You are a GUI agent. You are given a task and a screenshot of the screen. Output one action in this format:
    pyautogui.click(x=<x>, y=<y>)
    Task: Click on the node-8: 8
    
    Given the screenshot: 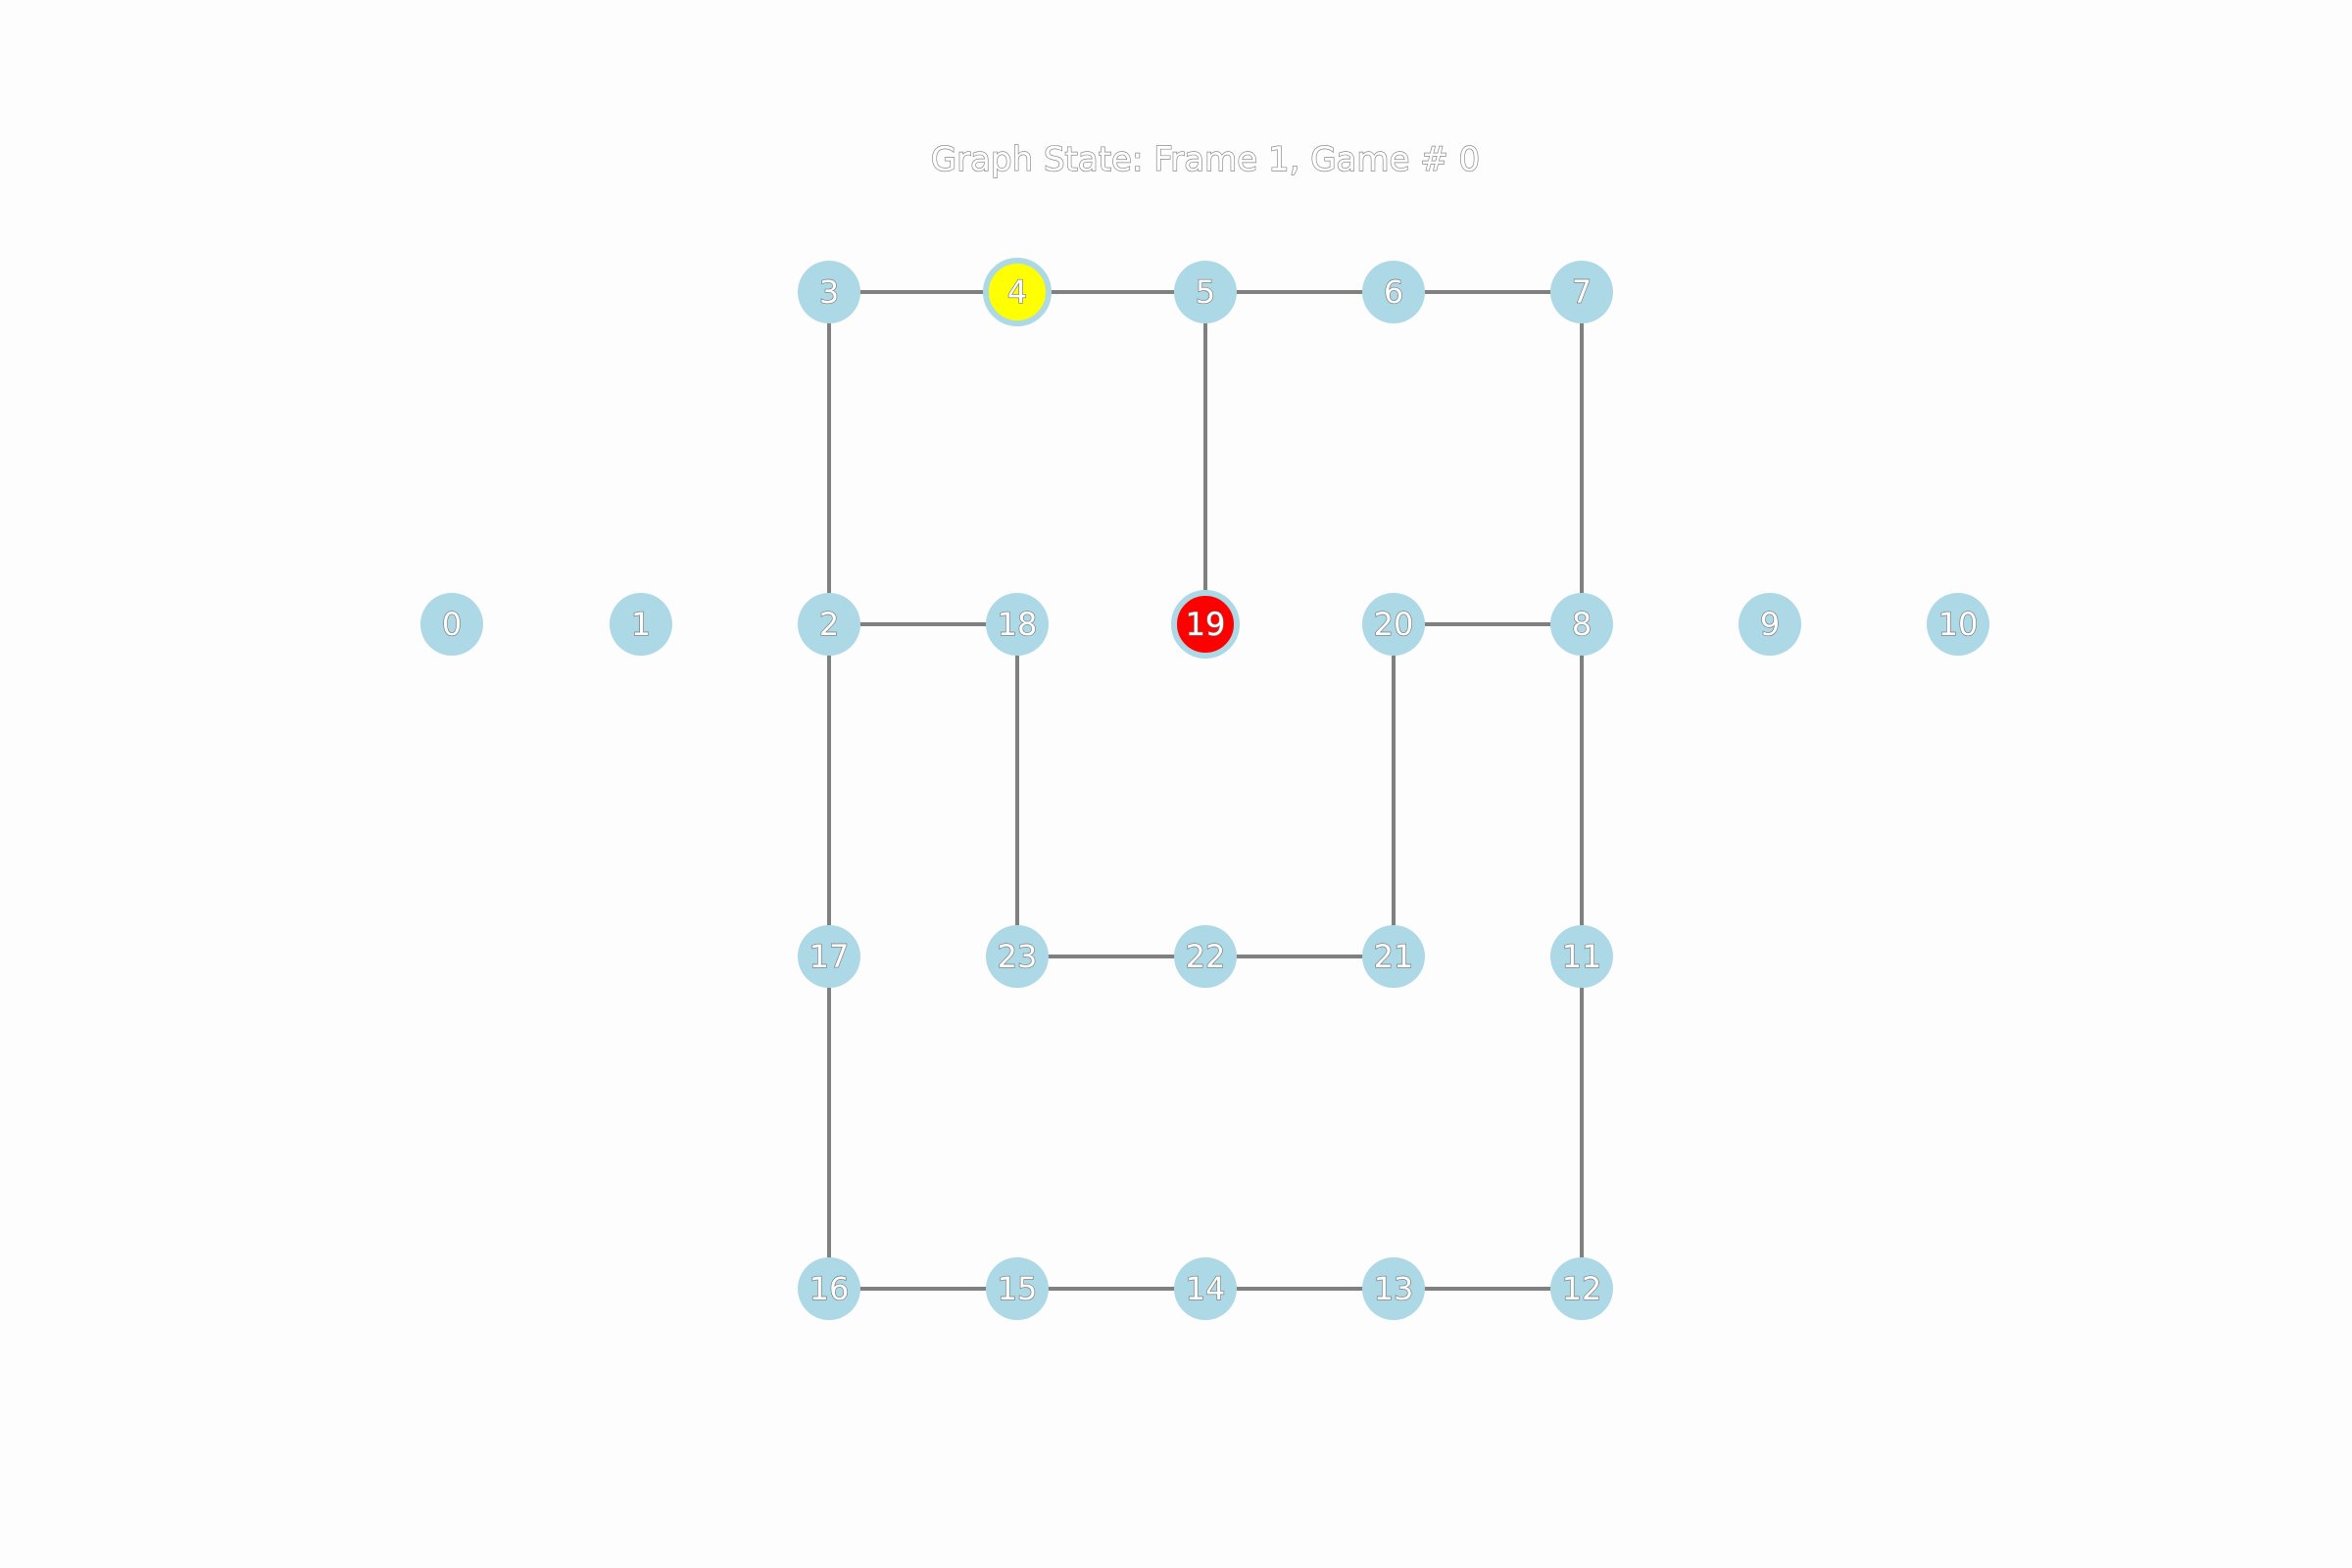 What is the action you would take?
    pyautogui.click(x=1581, y=624)
    